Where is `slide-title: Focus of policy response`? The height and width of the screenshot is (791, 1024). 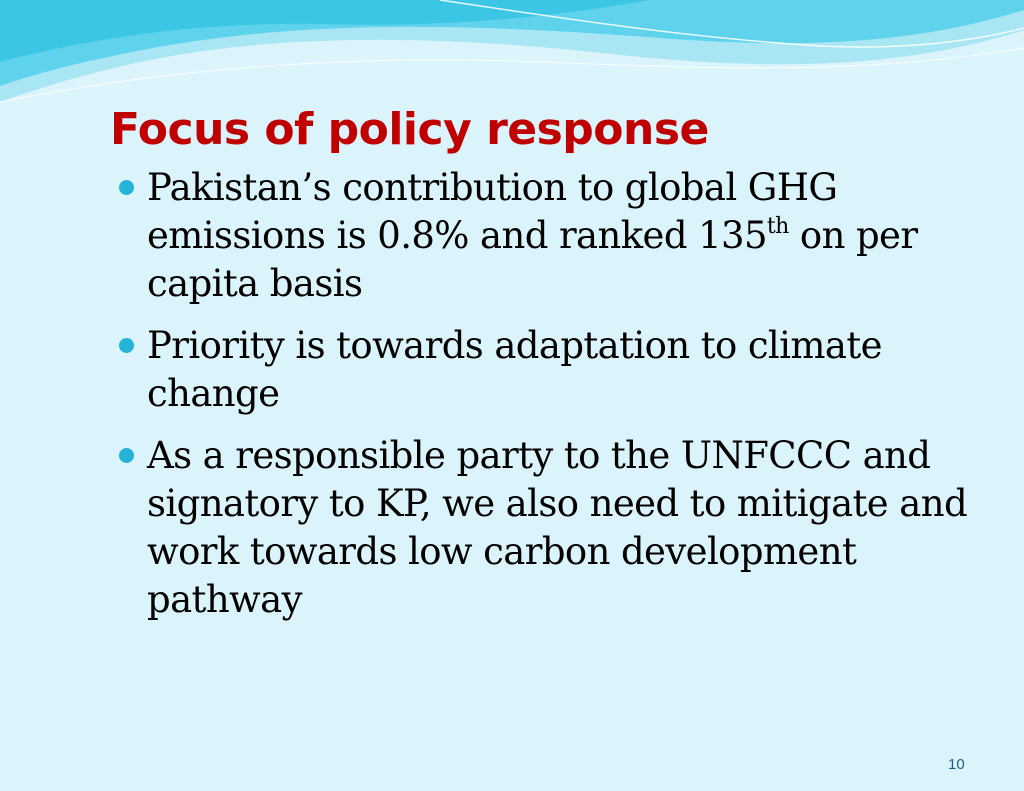
slide-title: Focus of policy response is located at coordinates (409, 129).